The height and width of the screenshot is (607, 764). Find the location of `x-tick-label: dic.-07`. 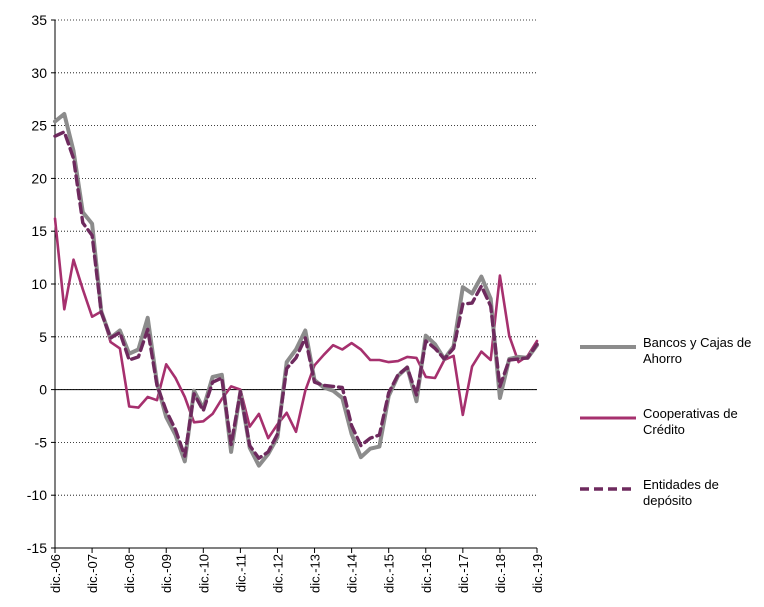

x-tick-label: dic.-07 is located at coordinates (92, 573).